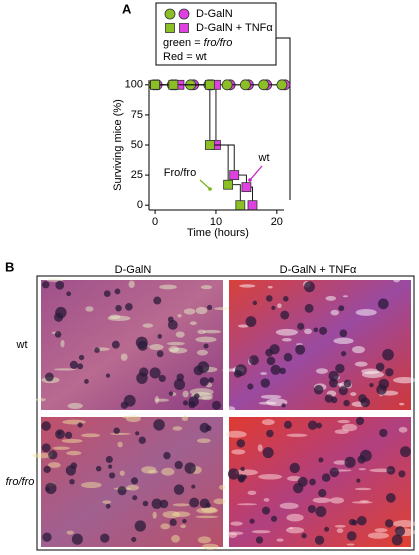 The image size is (419, 555). Describe the element at coordinates (234, 28) in the screenshot. I see `legend-label: D-GalN + TNFα` at that location.